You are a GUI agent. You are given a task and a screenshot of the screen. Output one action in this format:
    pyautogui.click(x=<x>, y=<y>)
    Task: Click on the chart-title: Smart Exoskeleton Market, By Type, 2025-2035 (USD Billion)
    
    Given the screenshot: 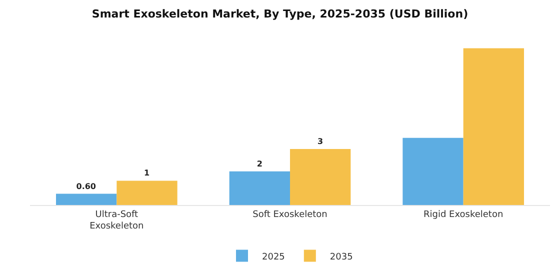 What is the action you would take?
    pyautogui.click(x=280, y=14)
    